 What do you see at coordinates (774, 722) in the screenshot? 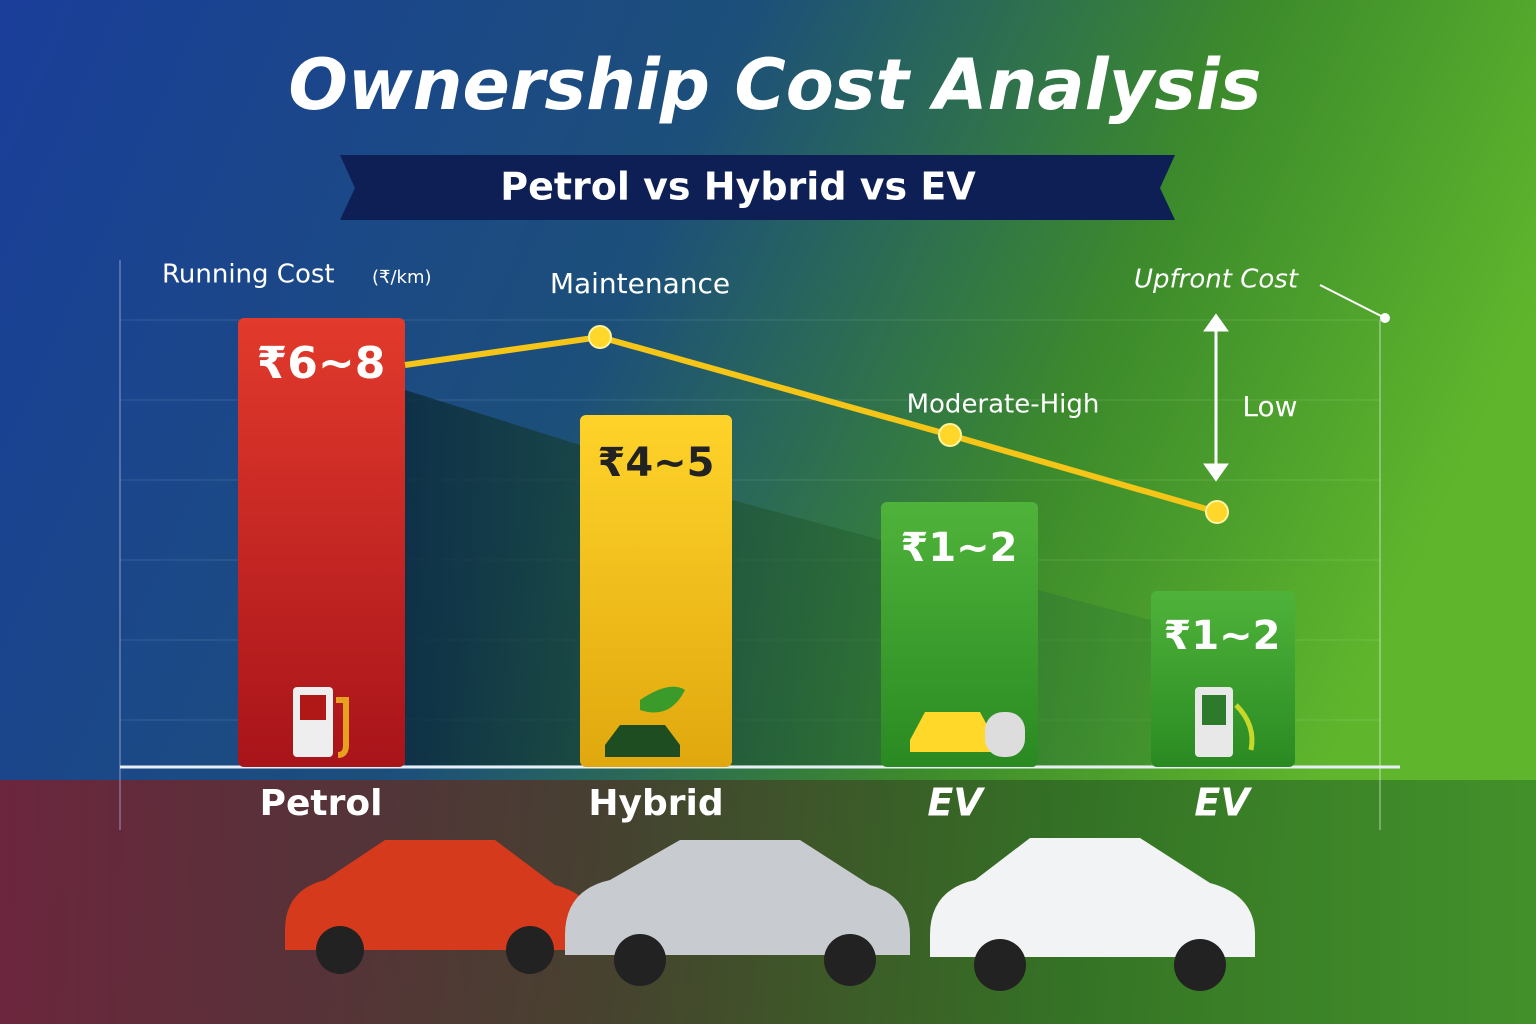
I see `icons` at bounding box center [774, 722].